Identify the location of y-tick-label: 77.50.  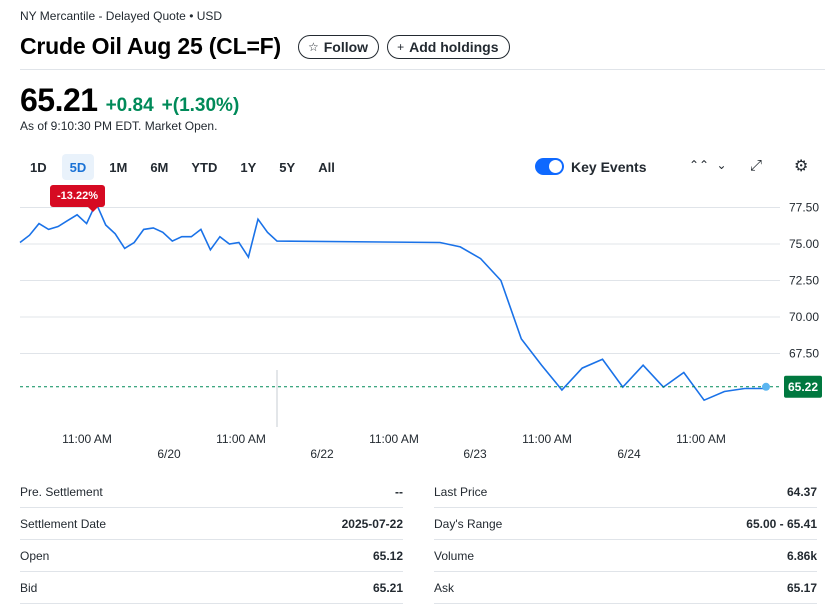
(804, 208).